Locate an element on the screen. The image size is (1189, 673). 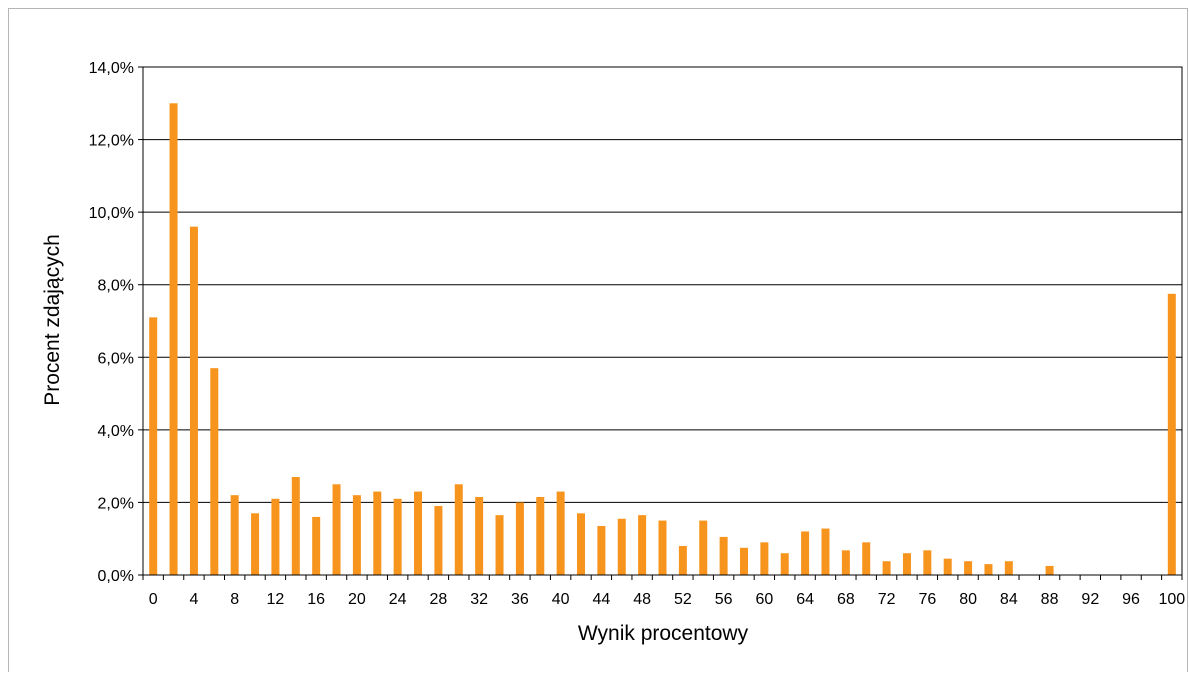
x-tick-label: 40 is located at coordinates (561, 599).